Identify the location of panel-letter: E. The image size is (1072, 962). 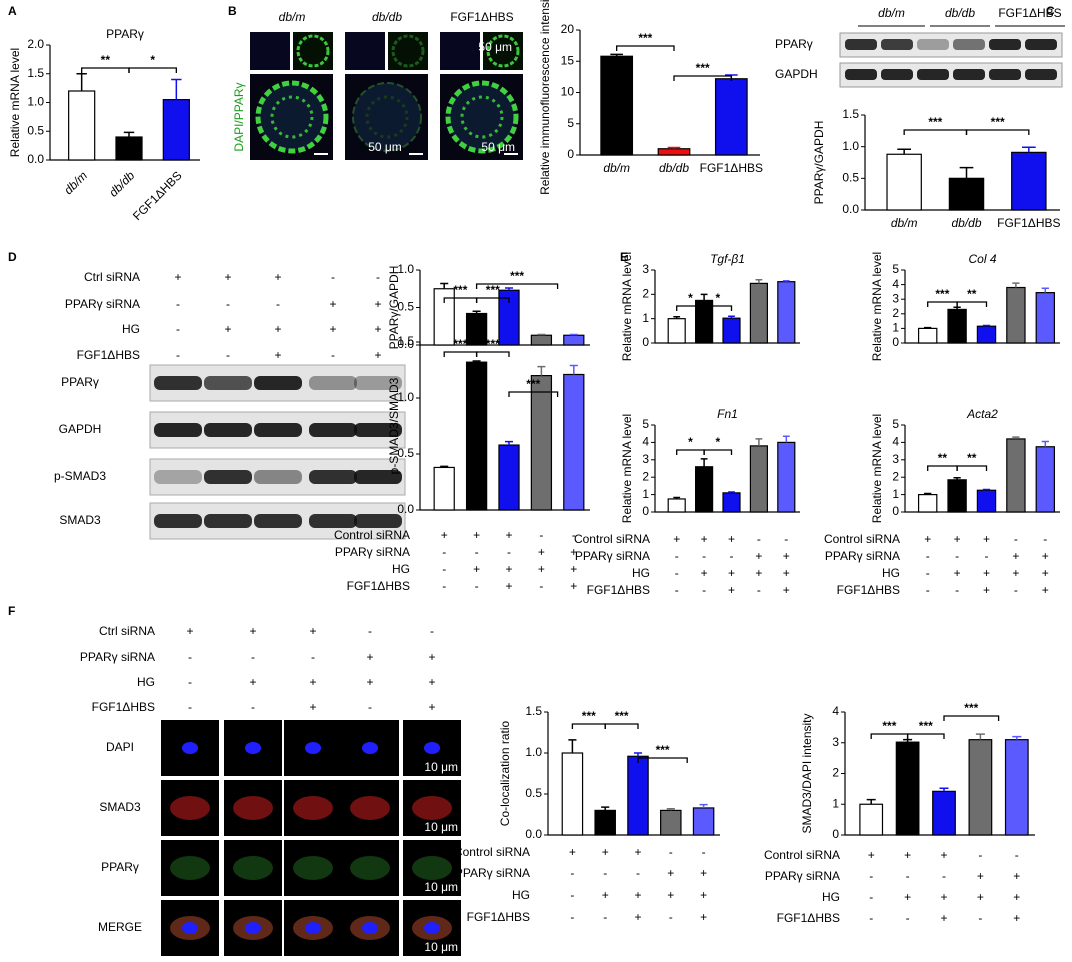
(624, 257).